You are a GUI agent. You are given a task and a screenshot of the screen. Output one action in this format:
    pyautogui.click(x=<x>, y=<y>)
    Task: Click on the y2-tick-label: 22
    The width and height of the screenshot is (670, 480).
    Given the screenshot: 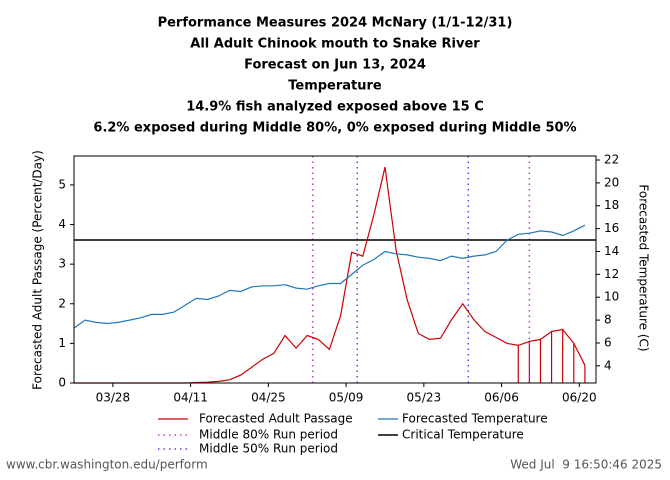 What is the action you would take?
    pyautogui.click(x=611, y=160)
    